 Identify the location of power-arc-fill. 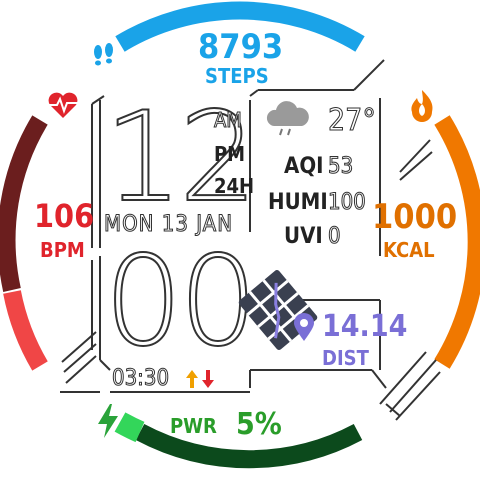
(129, 427).